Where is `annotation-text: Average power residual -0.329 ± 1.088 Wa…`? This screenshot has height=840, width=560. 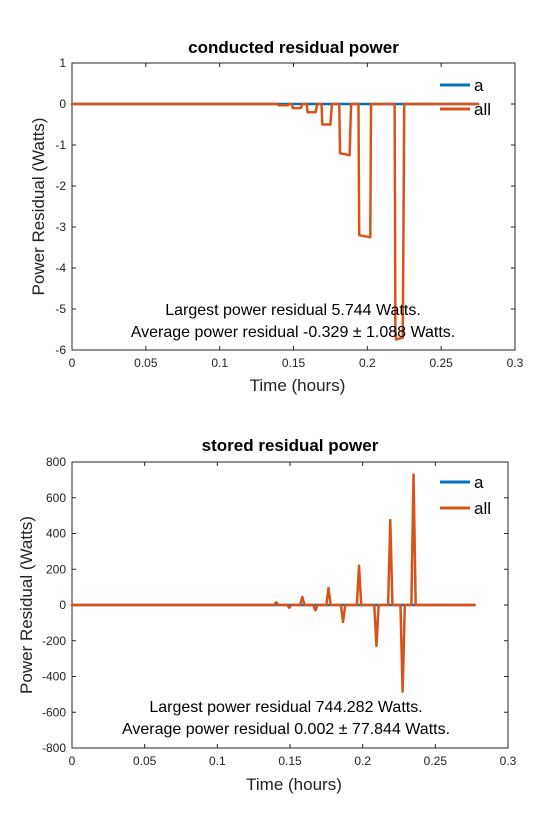 annotation-text: Average power residual -0.329 ± 1.088 Wa… is located at coordinates (293, 332).